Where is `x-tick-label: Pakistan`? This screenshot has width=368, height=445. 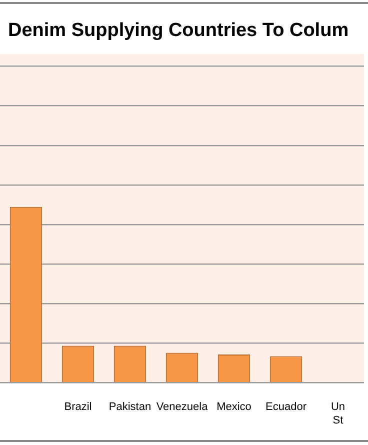
x-tick-label: Pakistan is located at coordinates (130, 407).